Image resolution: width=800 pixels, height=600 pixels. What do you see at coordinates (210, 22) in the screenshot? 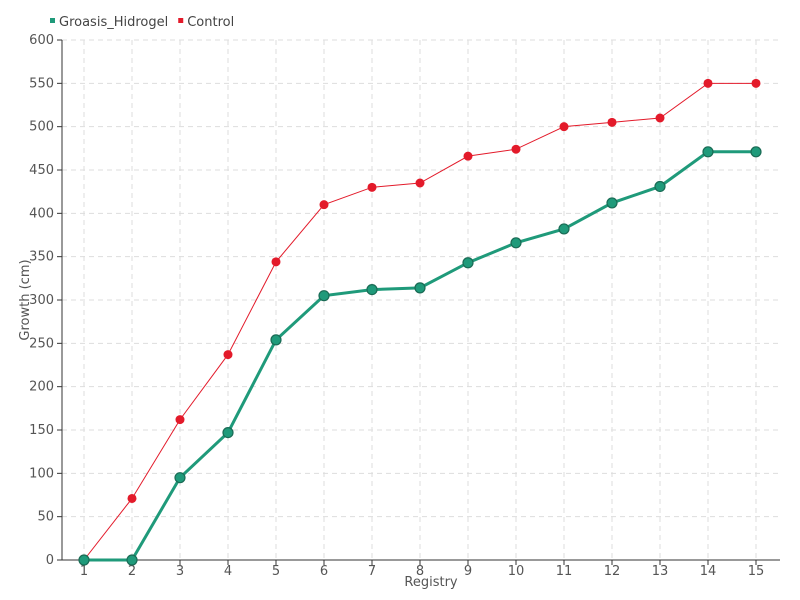
I see `legend-label: Control` at bounding box center [210, 22].